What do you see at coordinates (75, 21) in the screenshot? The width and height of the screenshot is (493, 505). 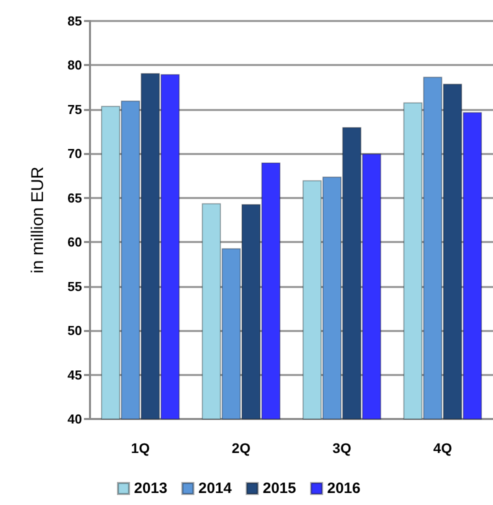 I see `y-tick-label: 85` at bounding box center [75, 21].